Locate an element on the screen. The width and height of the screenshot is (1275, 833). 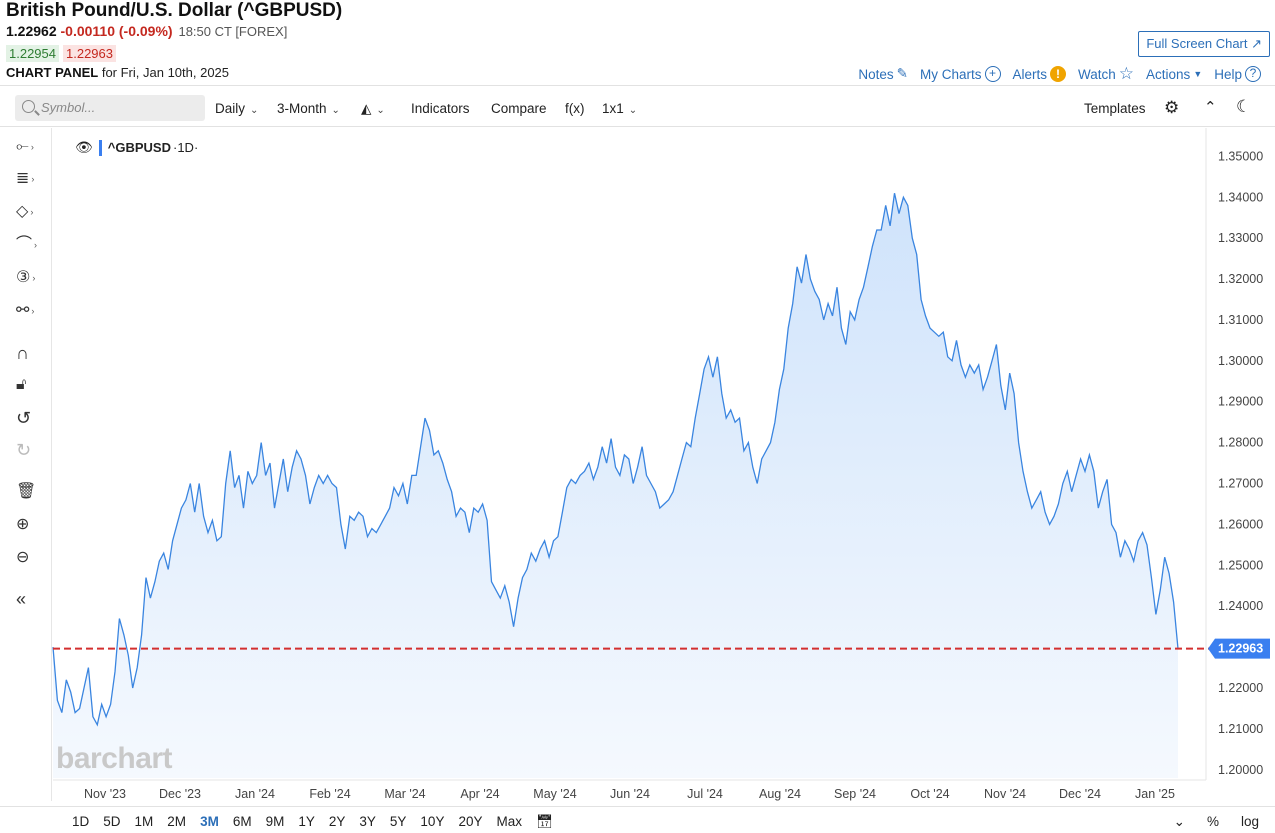
zoom-in-icon: ⊕ is located at coordinates (23, 524).